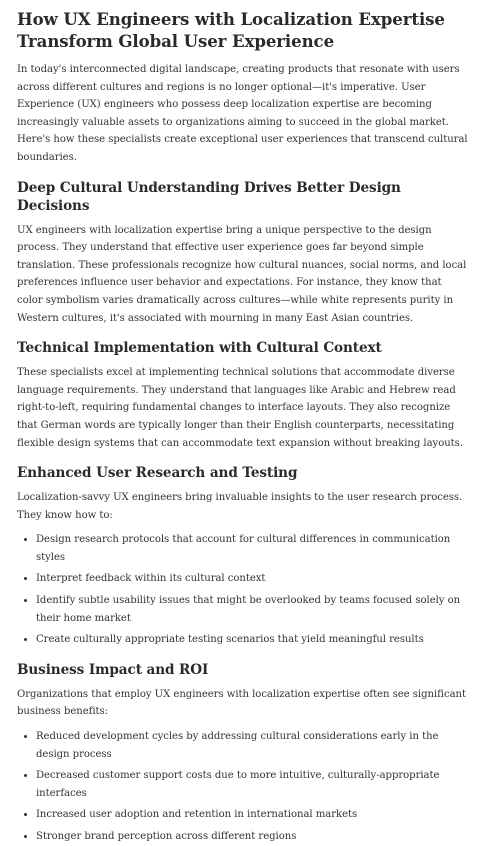  What do you see at coordinates (157, 473) in the screenshot?
I see `section-heading-user-research: Enhanced User Research and Testing` at bounding box center [157, 473].